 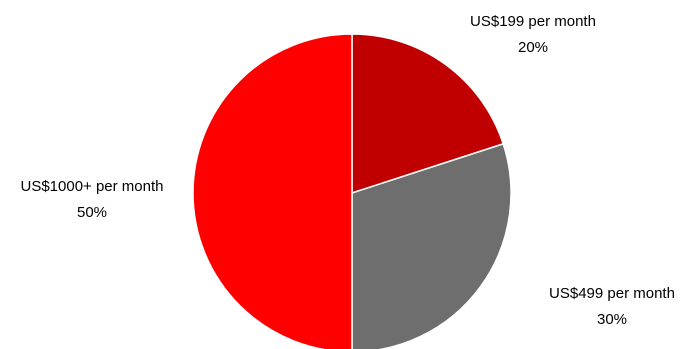 I want to click on slice-value-label-3: 50%, so click(x=92, y=212).